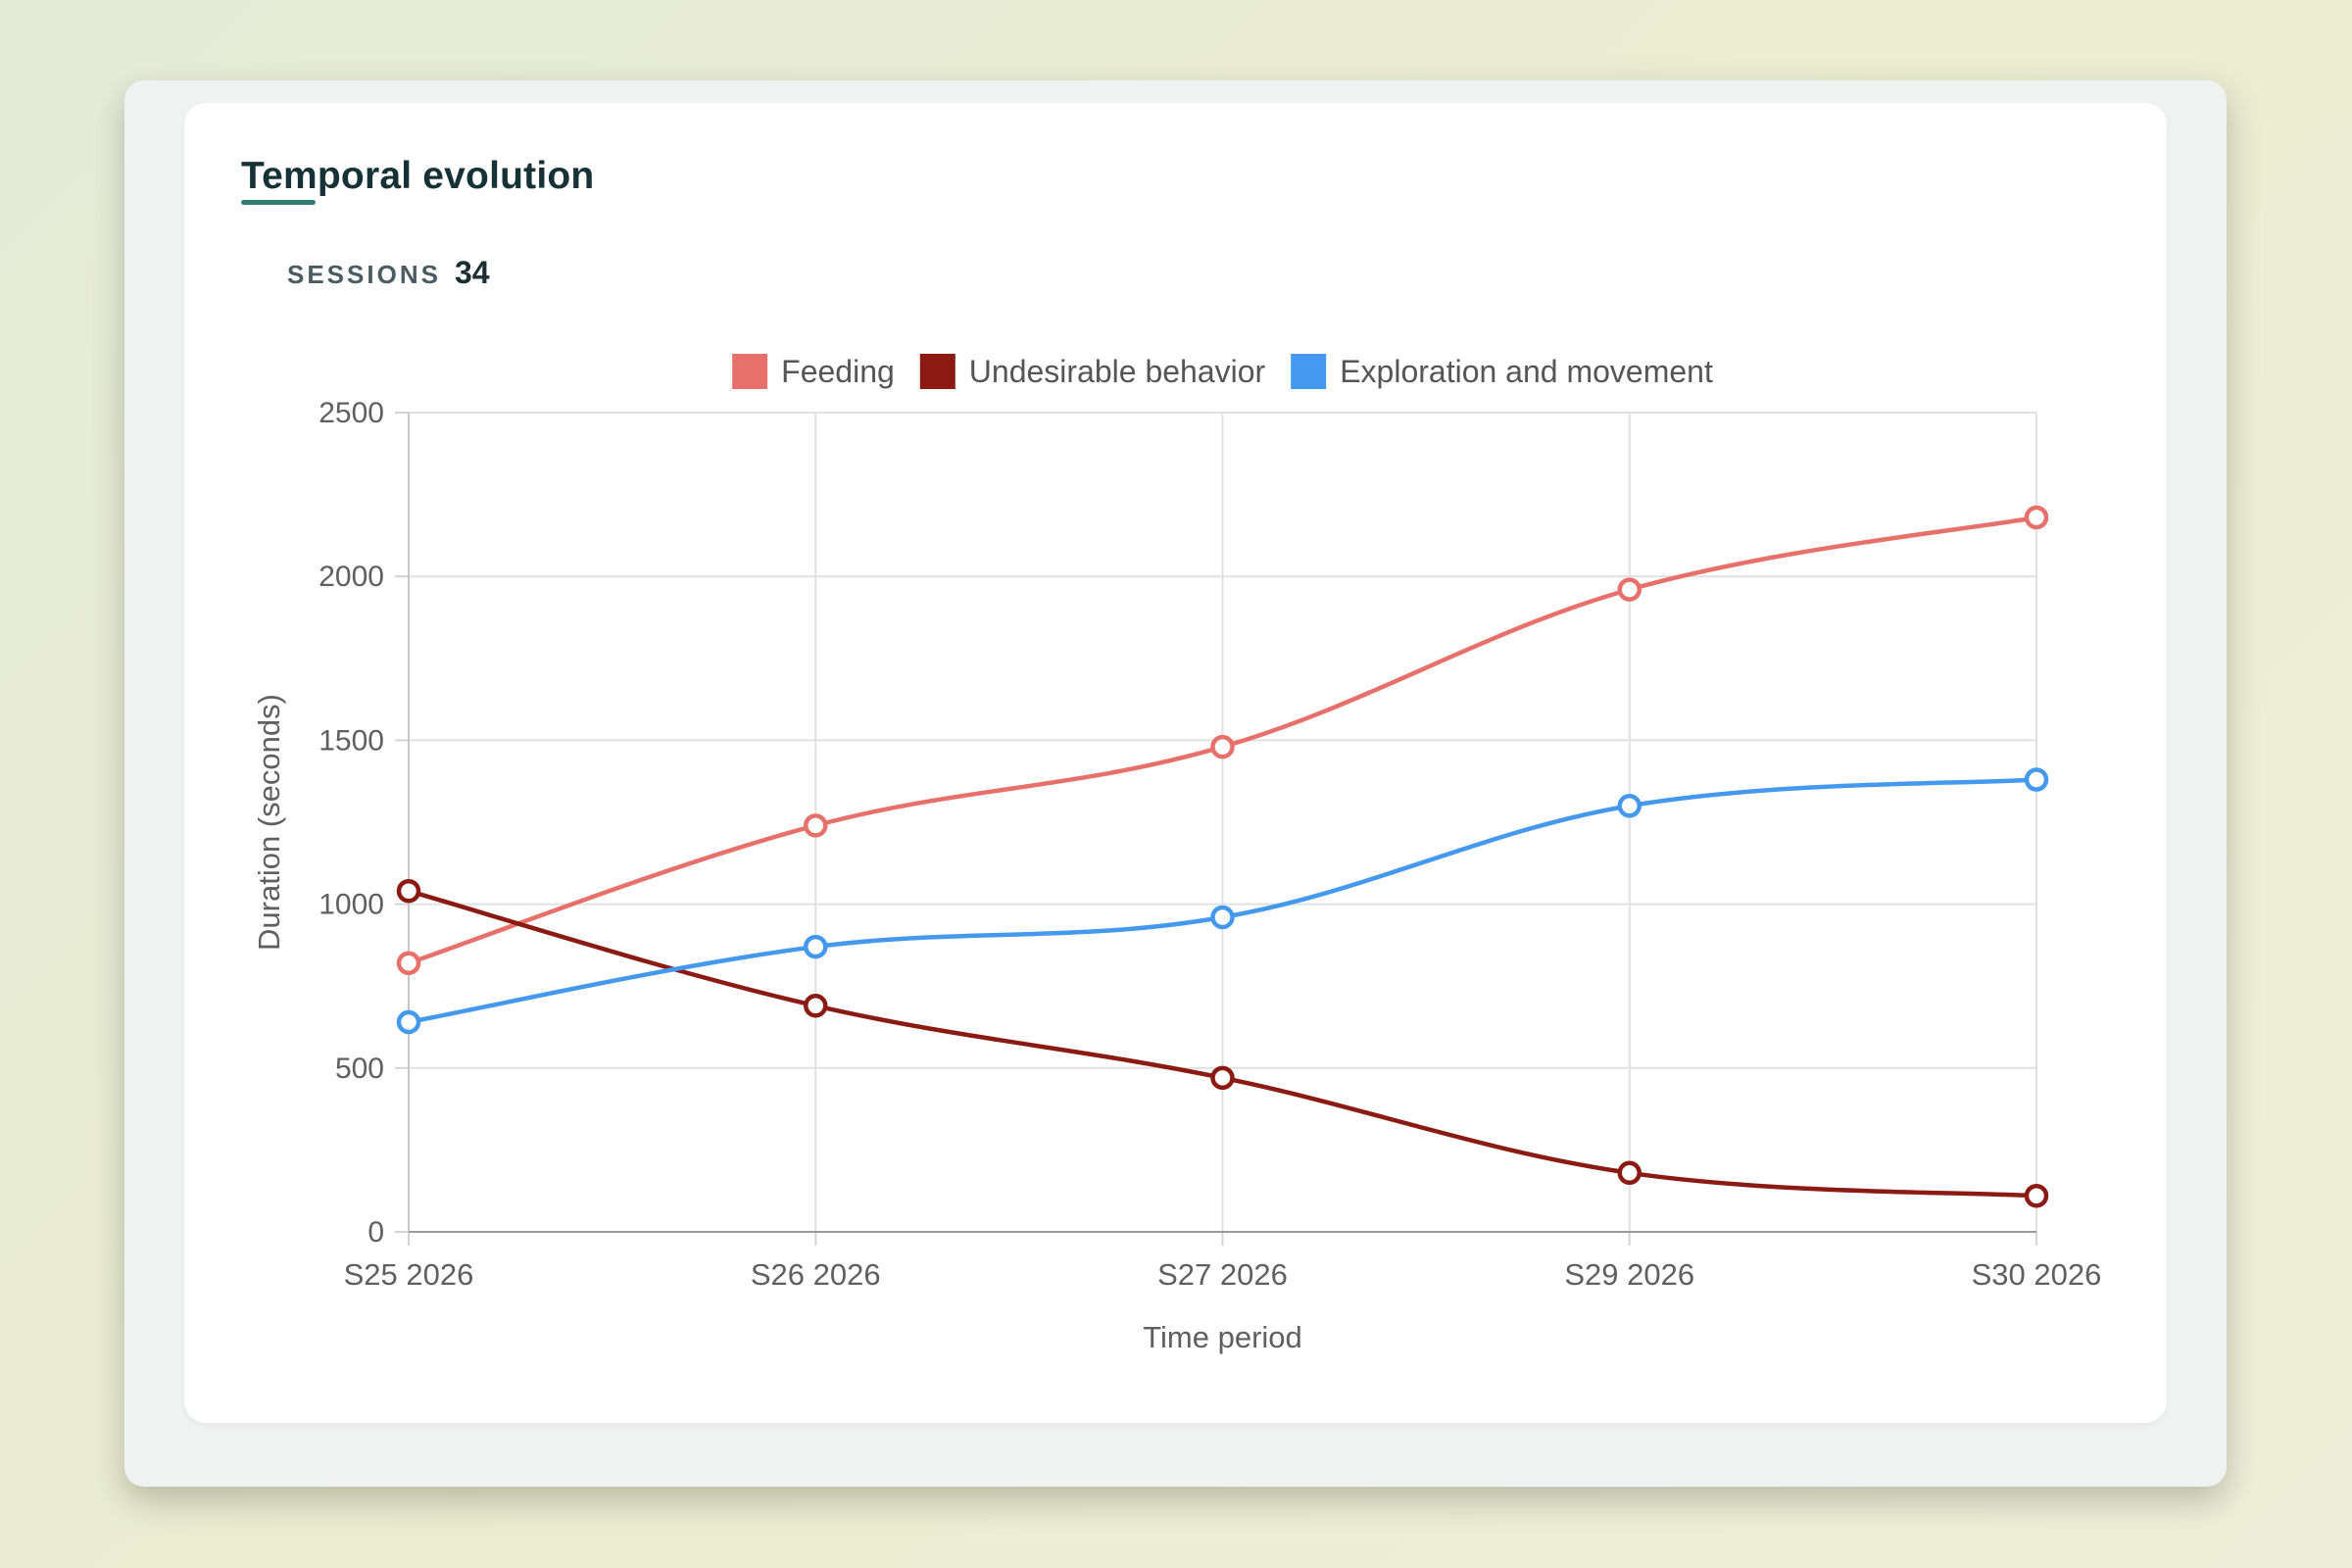 The height and width of the screenshot is (1568, 2352). I want to click on y-tick-label: 1000, so click(351, 905).